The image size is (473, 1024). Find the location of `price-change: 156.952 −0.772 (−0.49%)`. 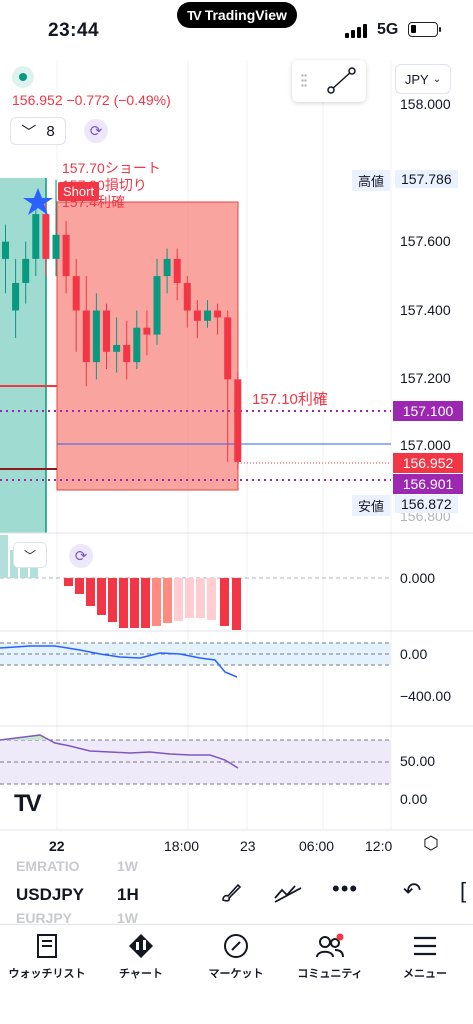

price-change: 156.952 −0.772 (−0.49%) is located at coordinates (91, 100).